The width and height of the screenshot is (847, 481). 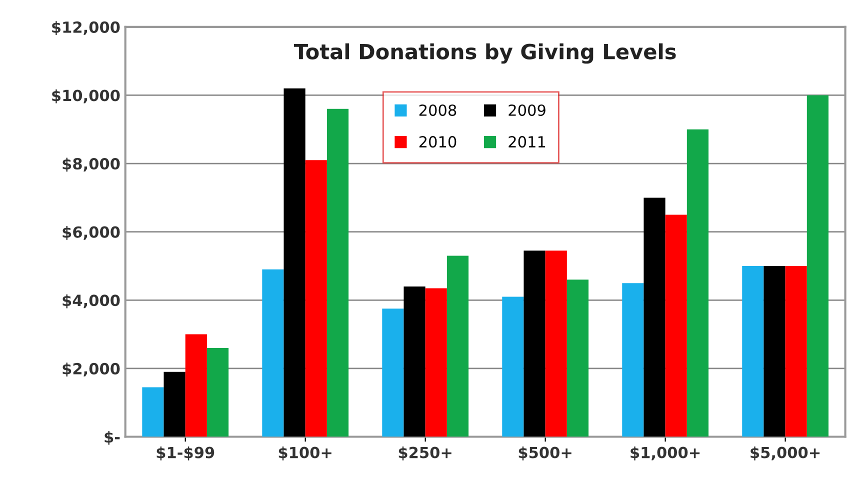 What do you see at coordinates (91, 233) in the screenshot?
I see `y-tick-label: $6,000` at bounding box center [91, 233].